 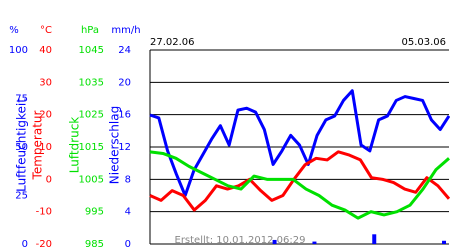 I want to click on y-tick-label: 1035, so click(x=91, y=82).